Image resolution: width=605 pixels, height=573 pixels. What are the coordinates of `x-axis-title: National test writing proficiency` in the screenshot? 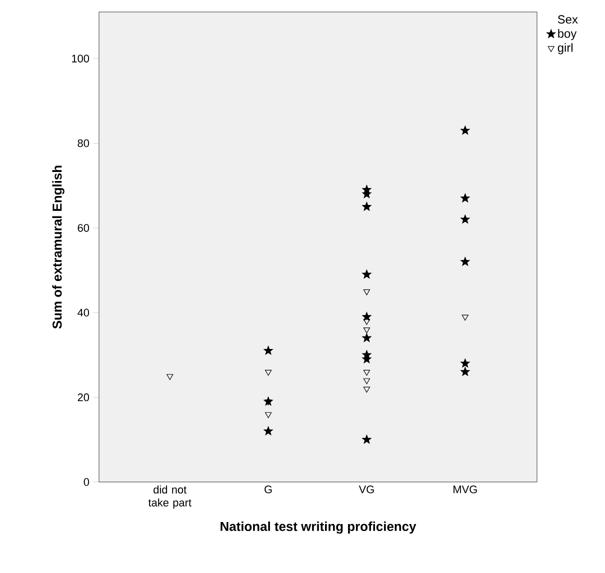 It's located at (318, 528).